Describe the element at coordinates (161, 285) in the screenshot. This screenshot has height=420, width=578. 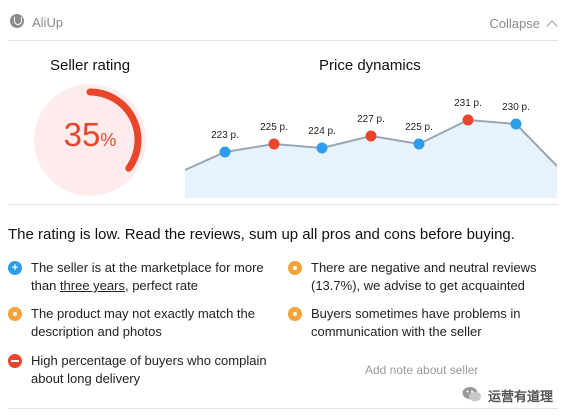
I see `note-text-part: , perfect rate` at that location.